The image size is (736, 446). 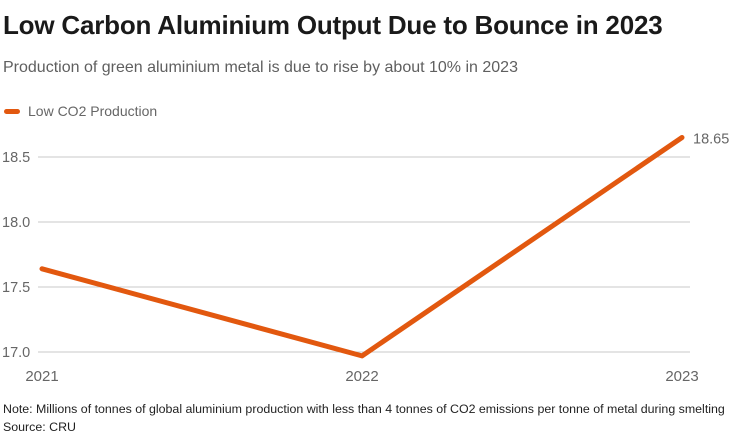 I want to click on x-tick-label: 2023, so click(x=681, y=376).